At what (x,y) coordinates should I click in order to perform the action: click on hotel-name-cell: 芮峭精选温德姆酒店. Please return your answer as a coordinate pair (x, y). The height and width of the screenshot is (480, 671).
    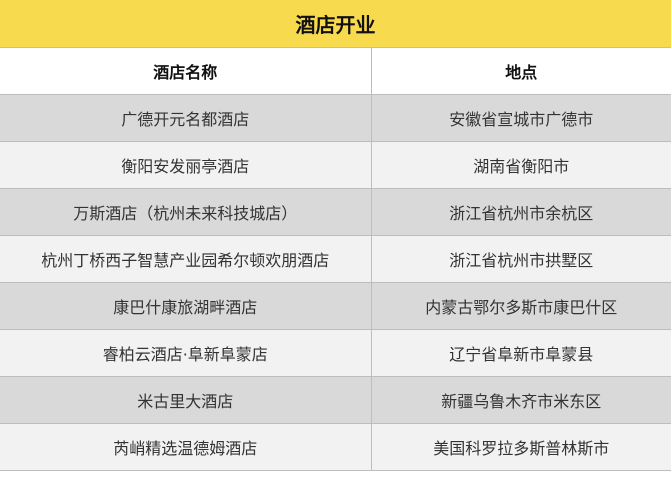
    Looking at the image, I should click on (186, 447).